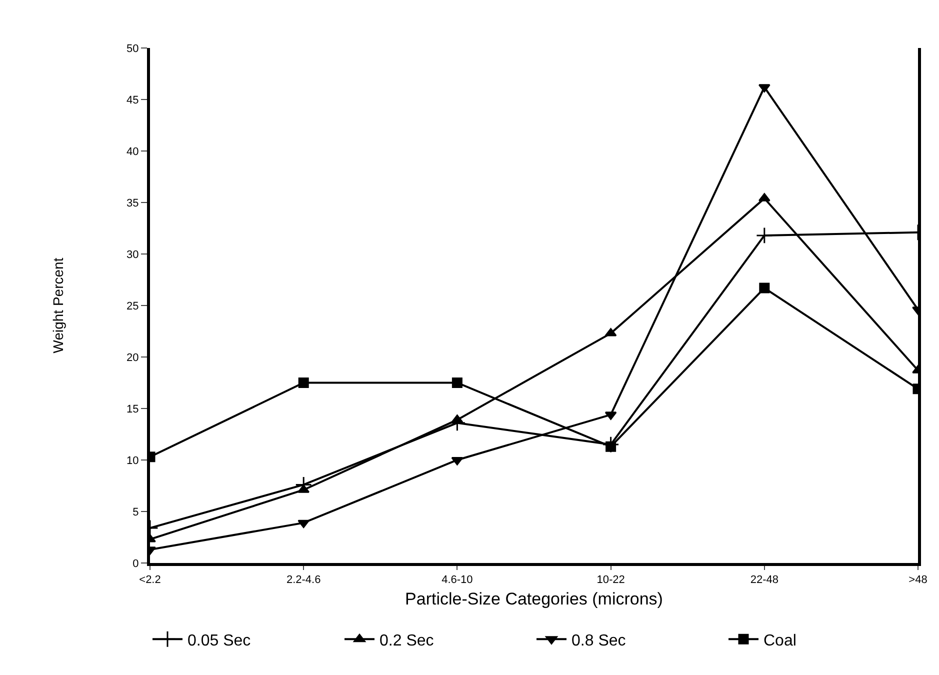 The height and width of the screenshot is (675, 939). Describe the element at coordinates (58, 306) in the screenshot. I see `y-axis-title: Weight Percent` at that location.